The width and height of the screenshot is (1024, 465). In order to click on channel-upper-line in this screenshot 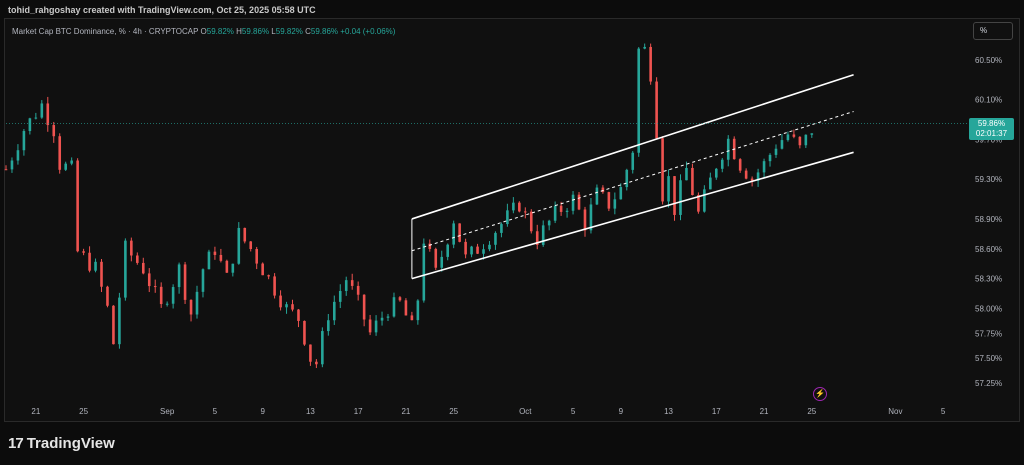, I will do `click(632, 146)`.